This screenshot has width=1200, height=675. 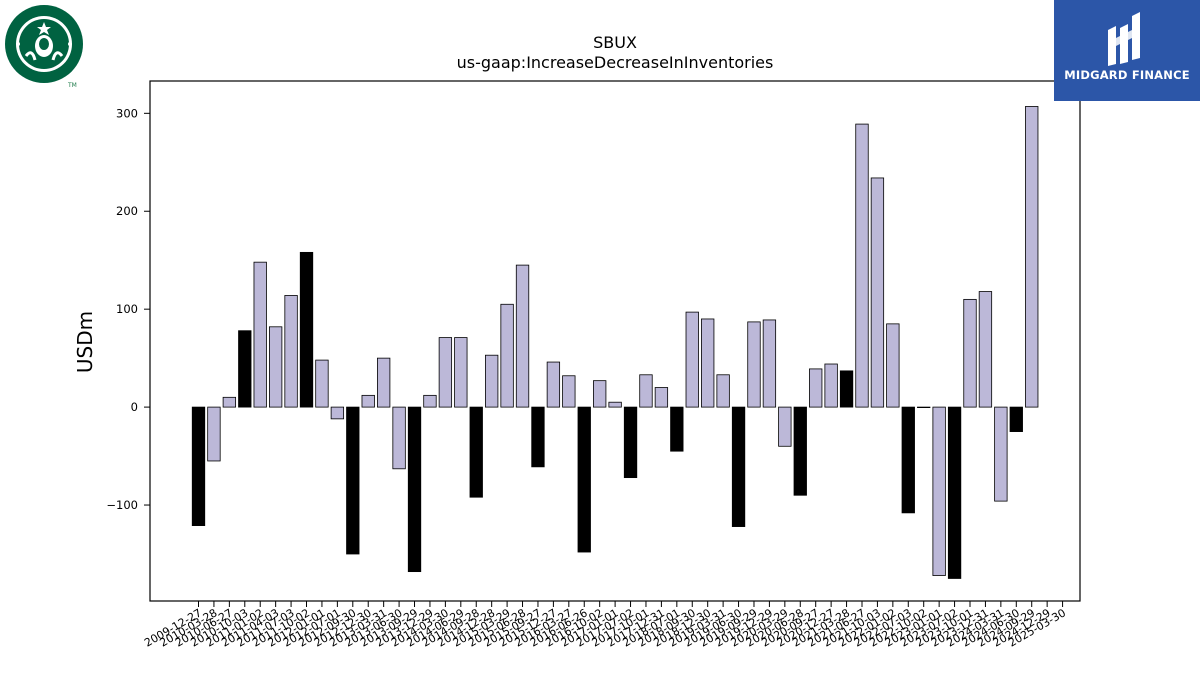 I want to click on starbucks-logo: TM, so click(x=45, y=46).